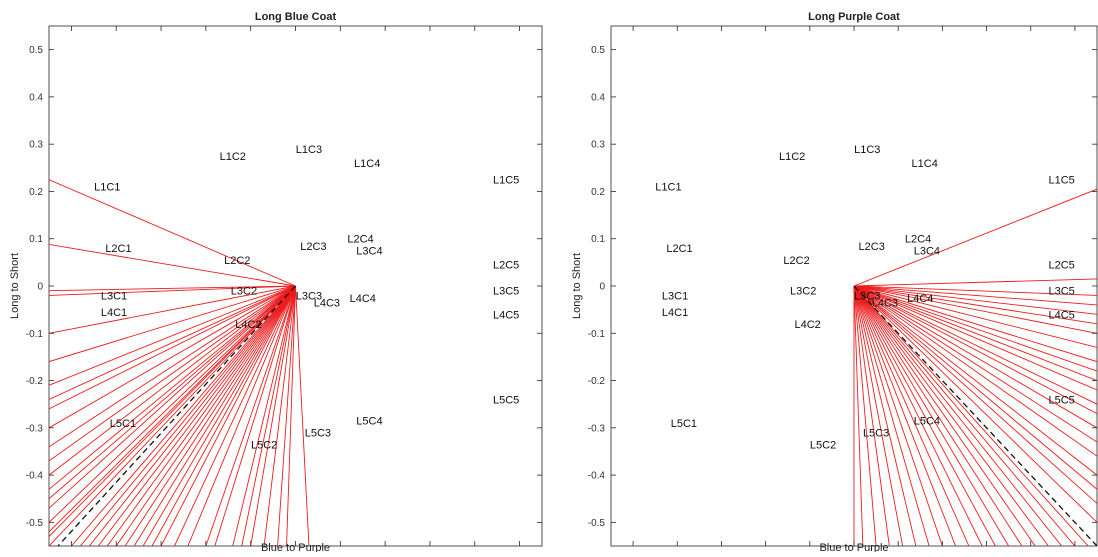  What do you see at coordinates (1062, 266) in the screenshot?
I see `point-label: L2C5` at bounding box center [1062, 266].